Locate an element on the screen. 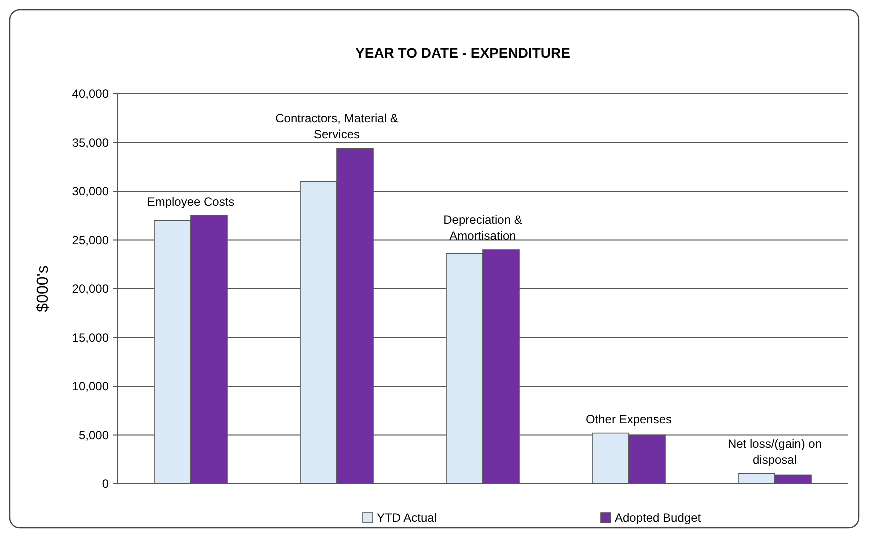 The width and height of the screenshot is (869, 538). y-tick-label: 30,000 is located at coordinates (91, 191).